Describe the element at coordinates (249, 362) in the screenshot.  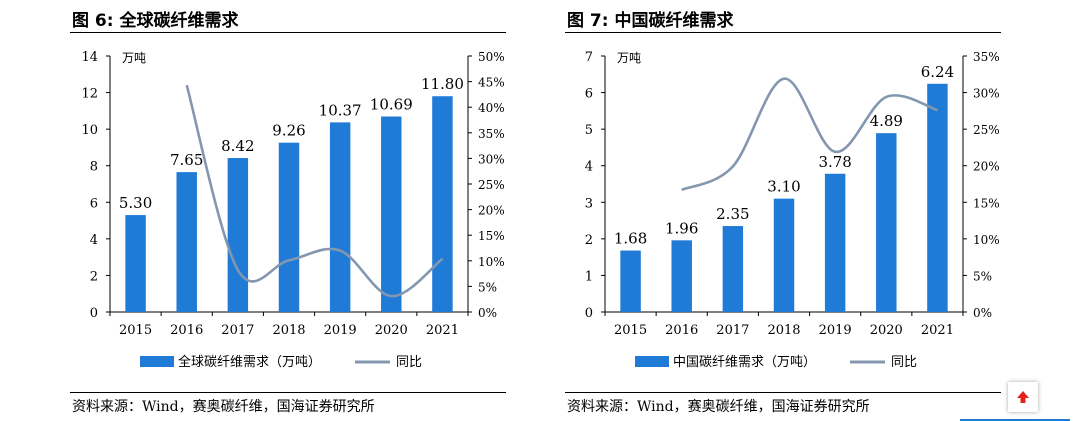
I see `legend-bar-label: 全球碳纤维需求（万吨）` at that location.